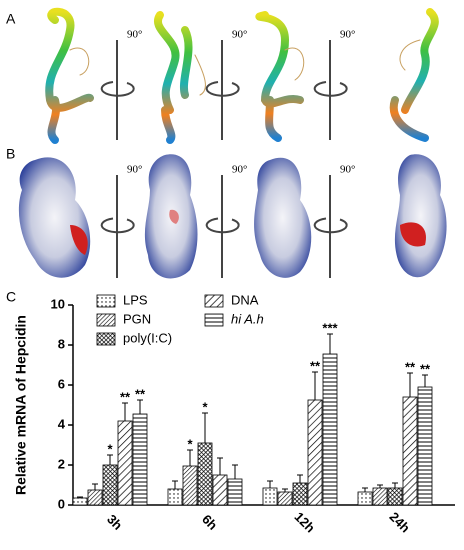  Describe the element at coordinates (400, 522) in the screenshot. I see `x-tick-label: 24h` at that location.